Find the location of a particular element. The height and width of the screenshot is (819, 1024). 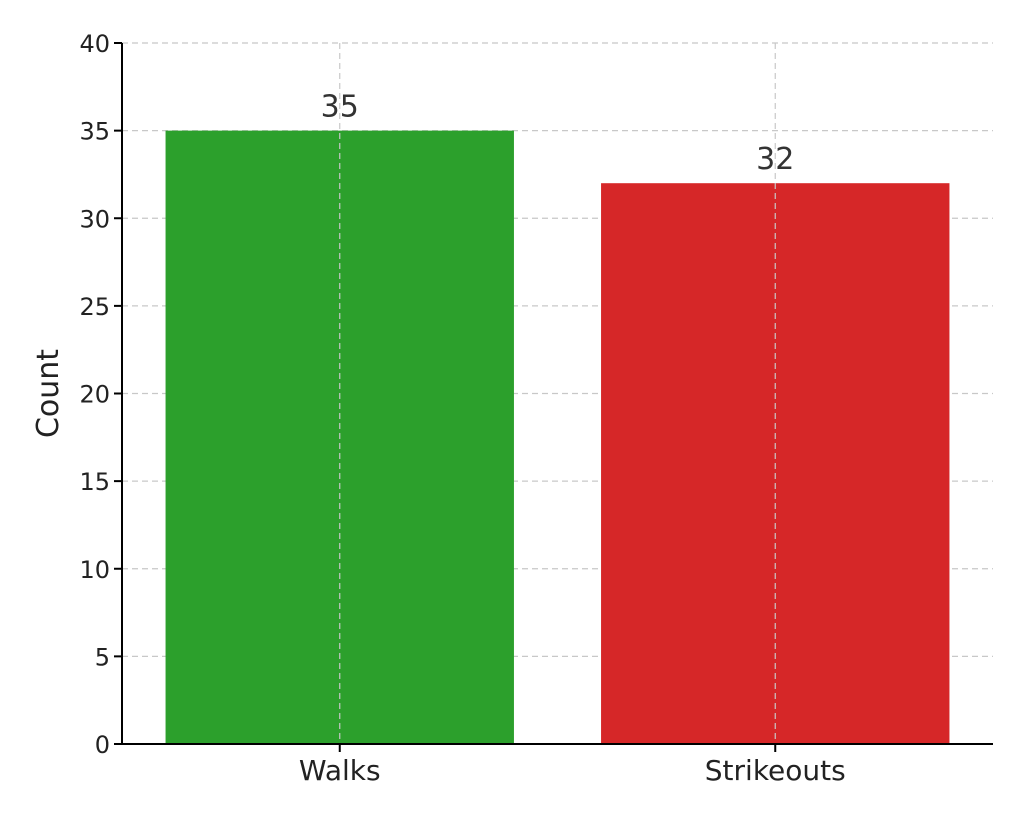

y-axis-title: Count is located at coordinates (48, 393).